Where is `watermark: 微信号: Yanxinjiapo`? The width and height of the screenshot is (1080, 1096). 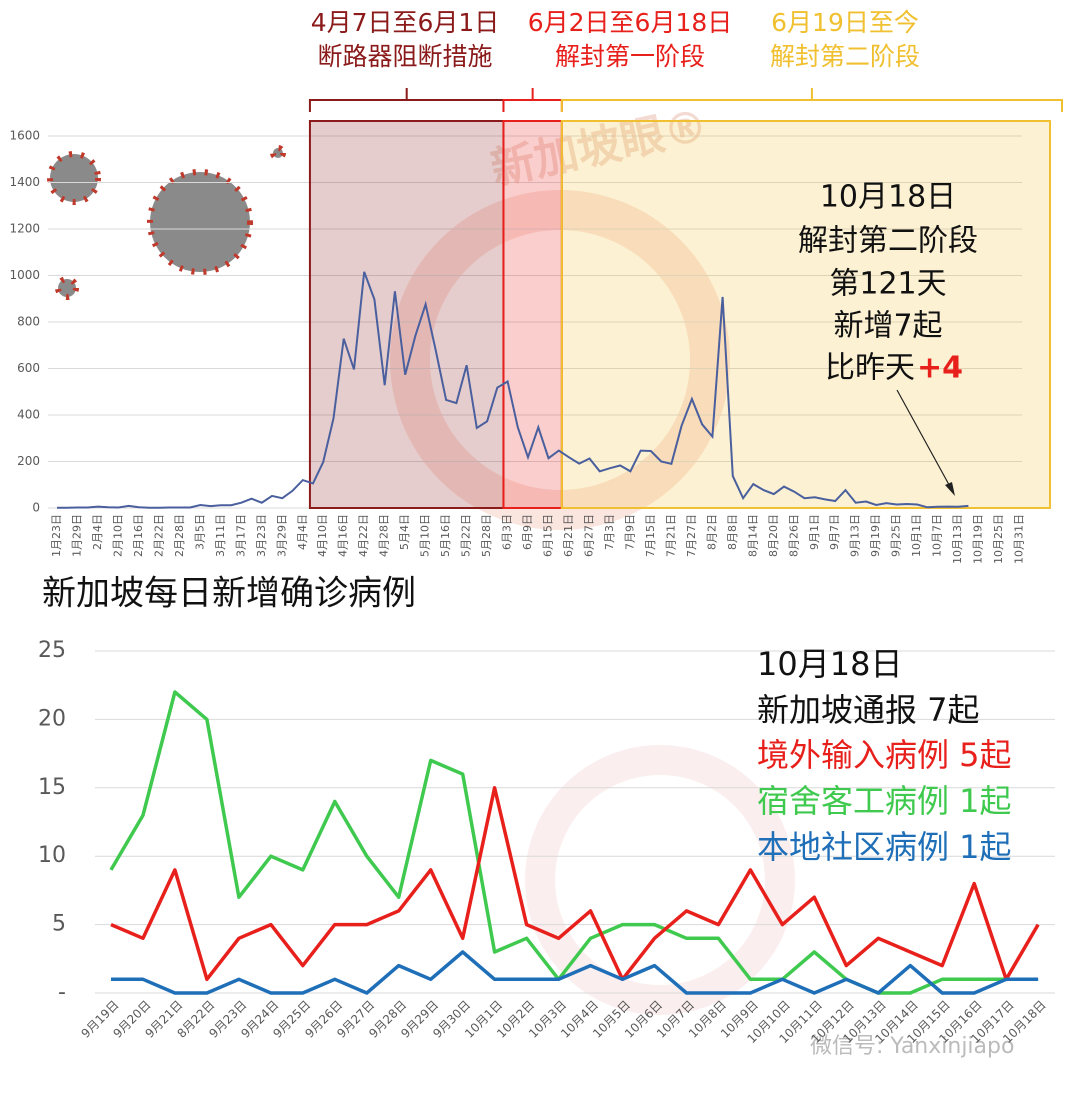
watermark: 微信号: Yanxinjiapo is located at coordinates (912, 1046).